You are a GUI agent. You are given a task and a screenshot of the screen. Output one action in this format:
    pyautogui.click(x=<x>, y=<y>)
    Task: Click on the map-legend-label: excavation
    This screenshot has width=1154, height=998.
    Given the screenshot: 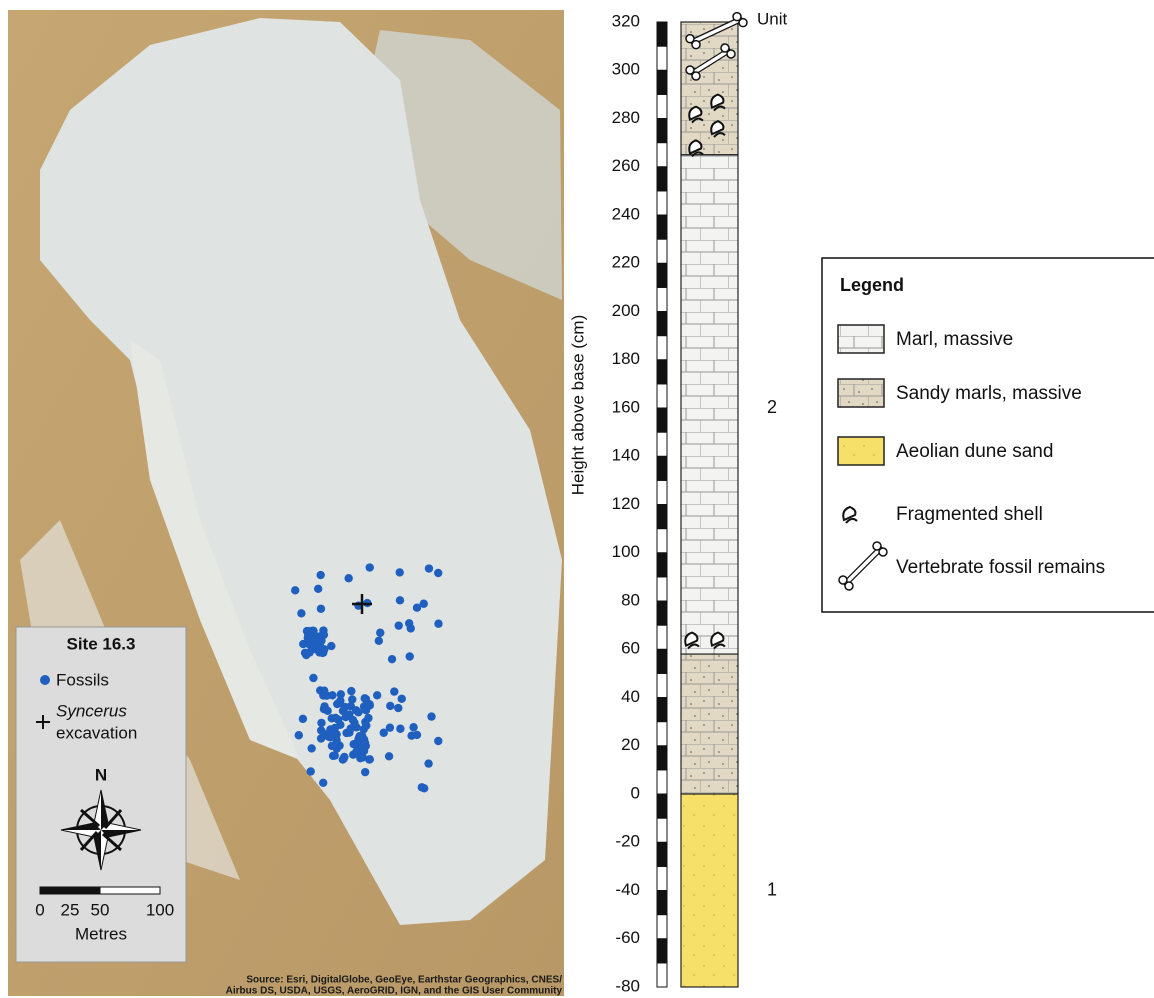 What is the action you would take?
    pyautogui.click(x=96, y=732)
    